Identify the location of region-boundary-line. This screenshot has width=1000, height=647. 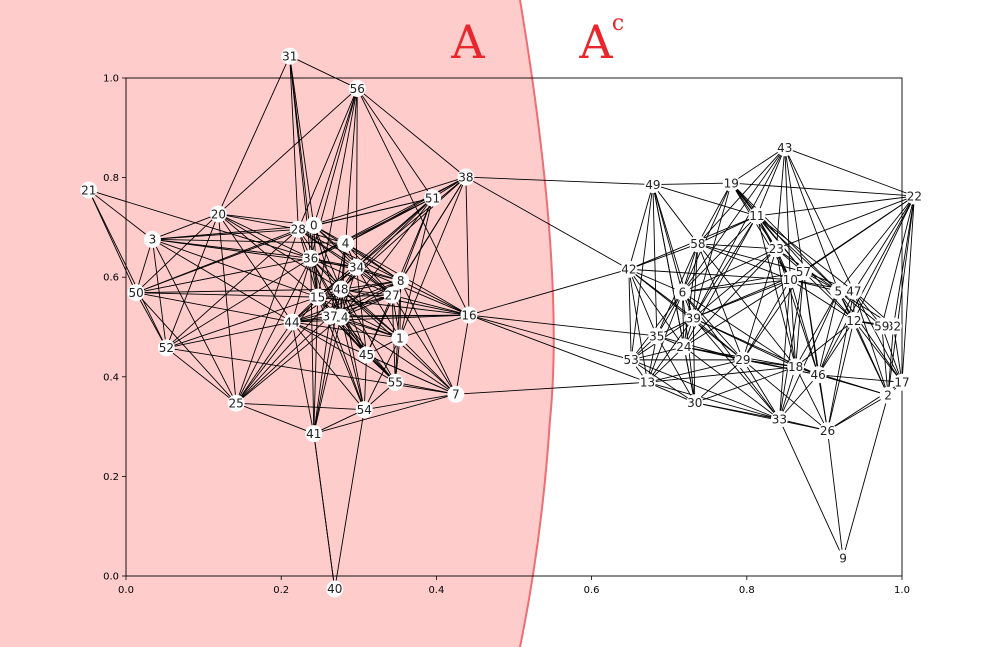
(537, 323).